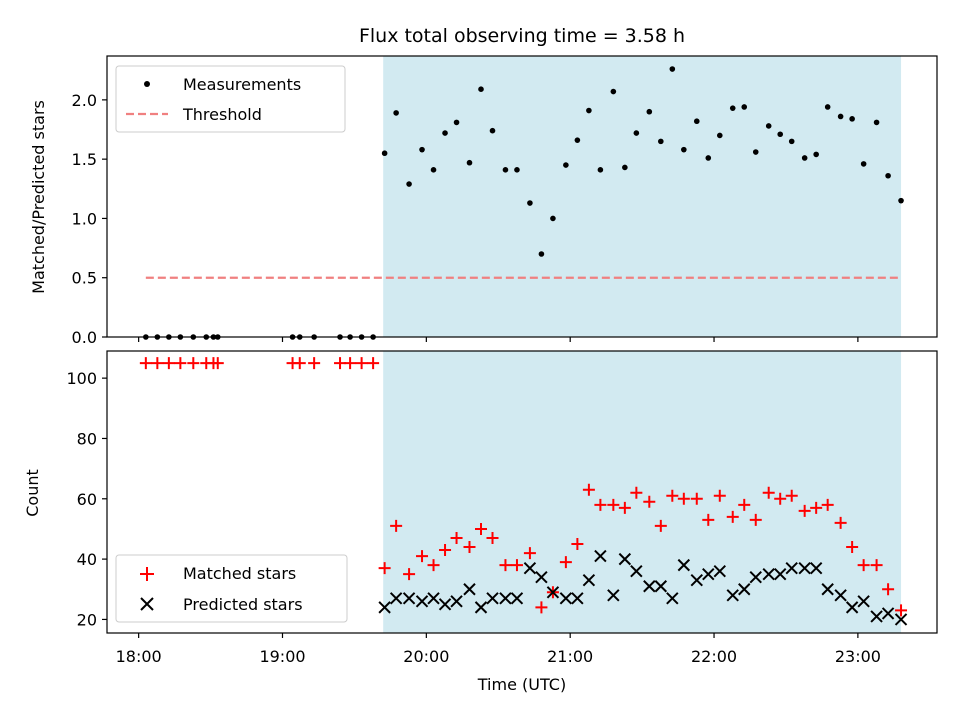 This screenshot has width=960, height=720. Describe the element at coordinates (84, 278) in the screenshot. I see `top-ytick-label: 0.5` at that location.